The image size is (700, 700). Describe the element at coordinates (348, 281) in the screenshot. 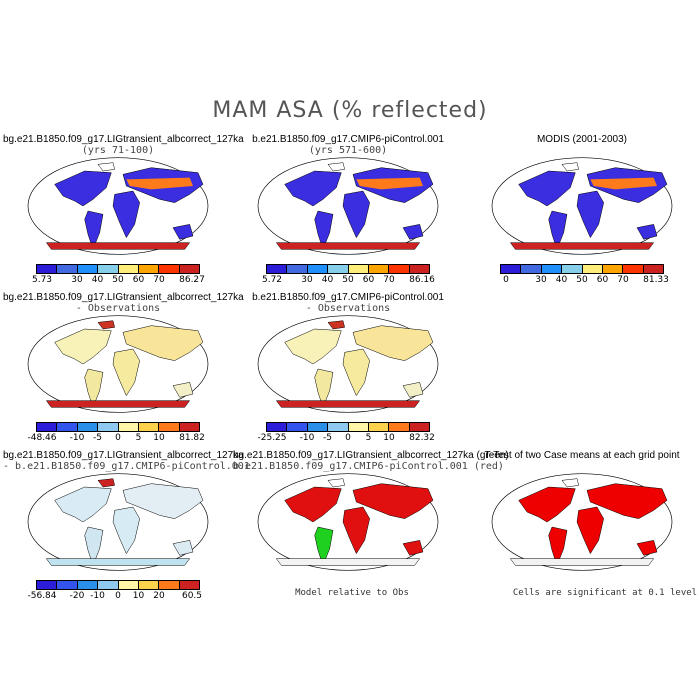

I see `colorbar-ticks: 5.72 30 40 50 60 70 86.16` at that location.